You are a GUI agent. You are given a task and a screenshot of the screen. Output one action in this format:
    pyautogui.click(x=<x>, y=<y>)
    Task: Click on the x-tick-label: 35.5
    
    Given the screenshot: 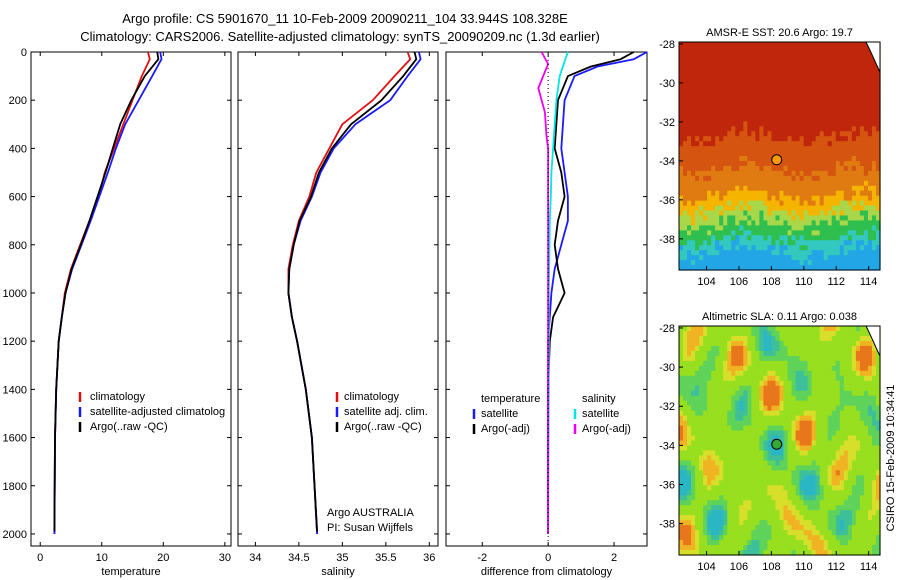 What is the action you would take?
    pyautogui.click(x=385, y=558)
    